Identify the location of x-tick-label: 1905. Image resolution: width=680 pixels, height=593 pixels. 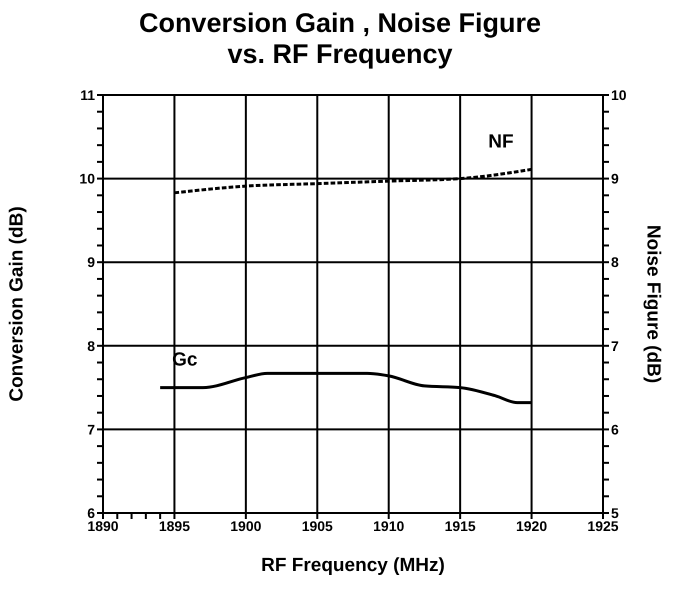
(318, 526).